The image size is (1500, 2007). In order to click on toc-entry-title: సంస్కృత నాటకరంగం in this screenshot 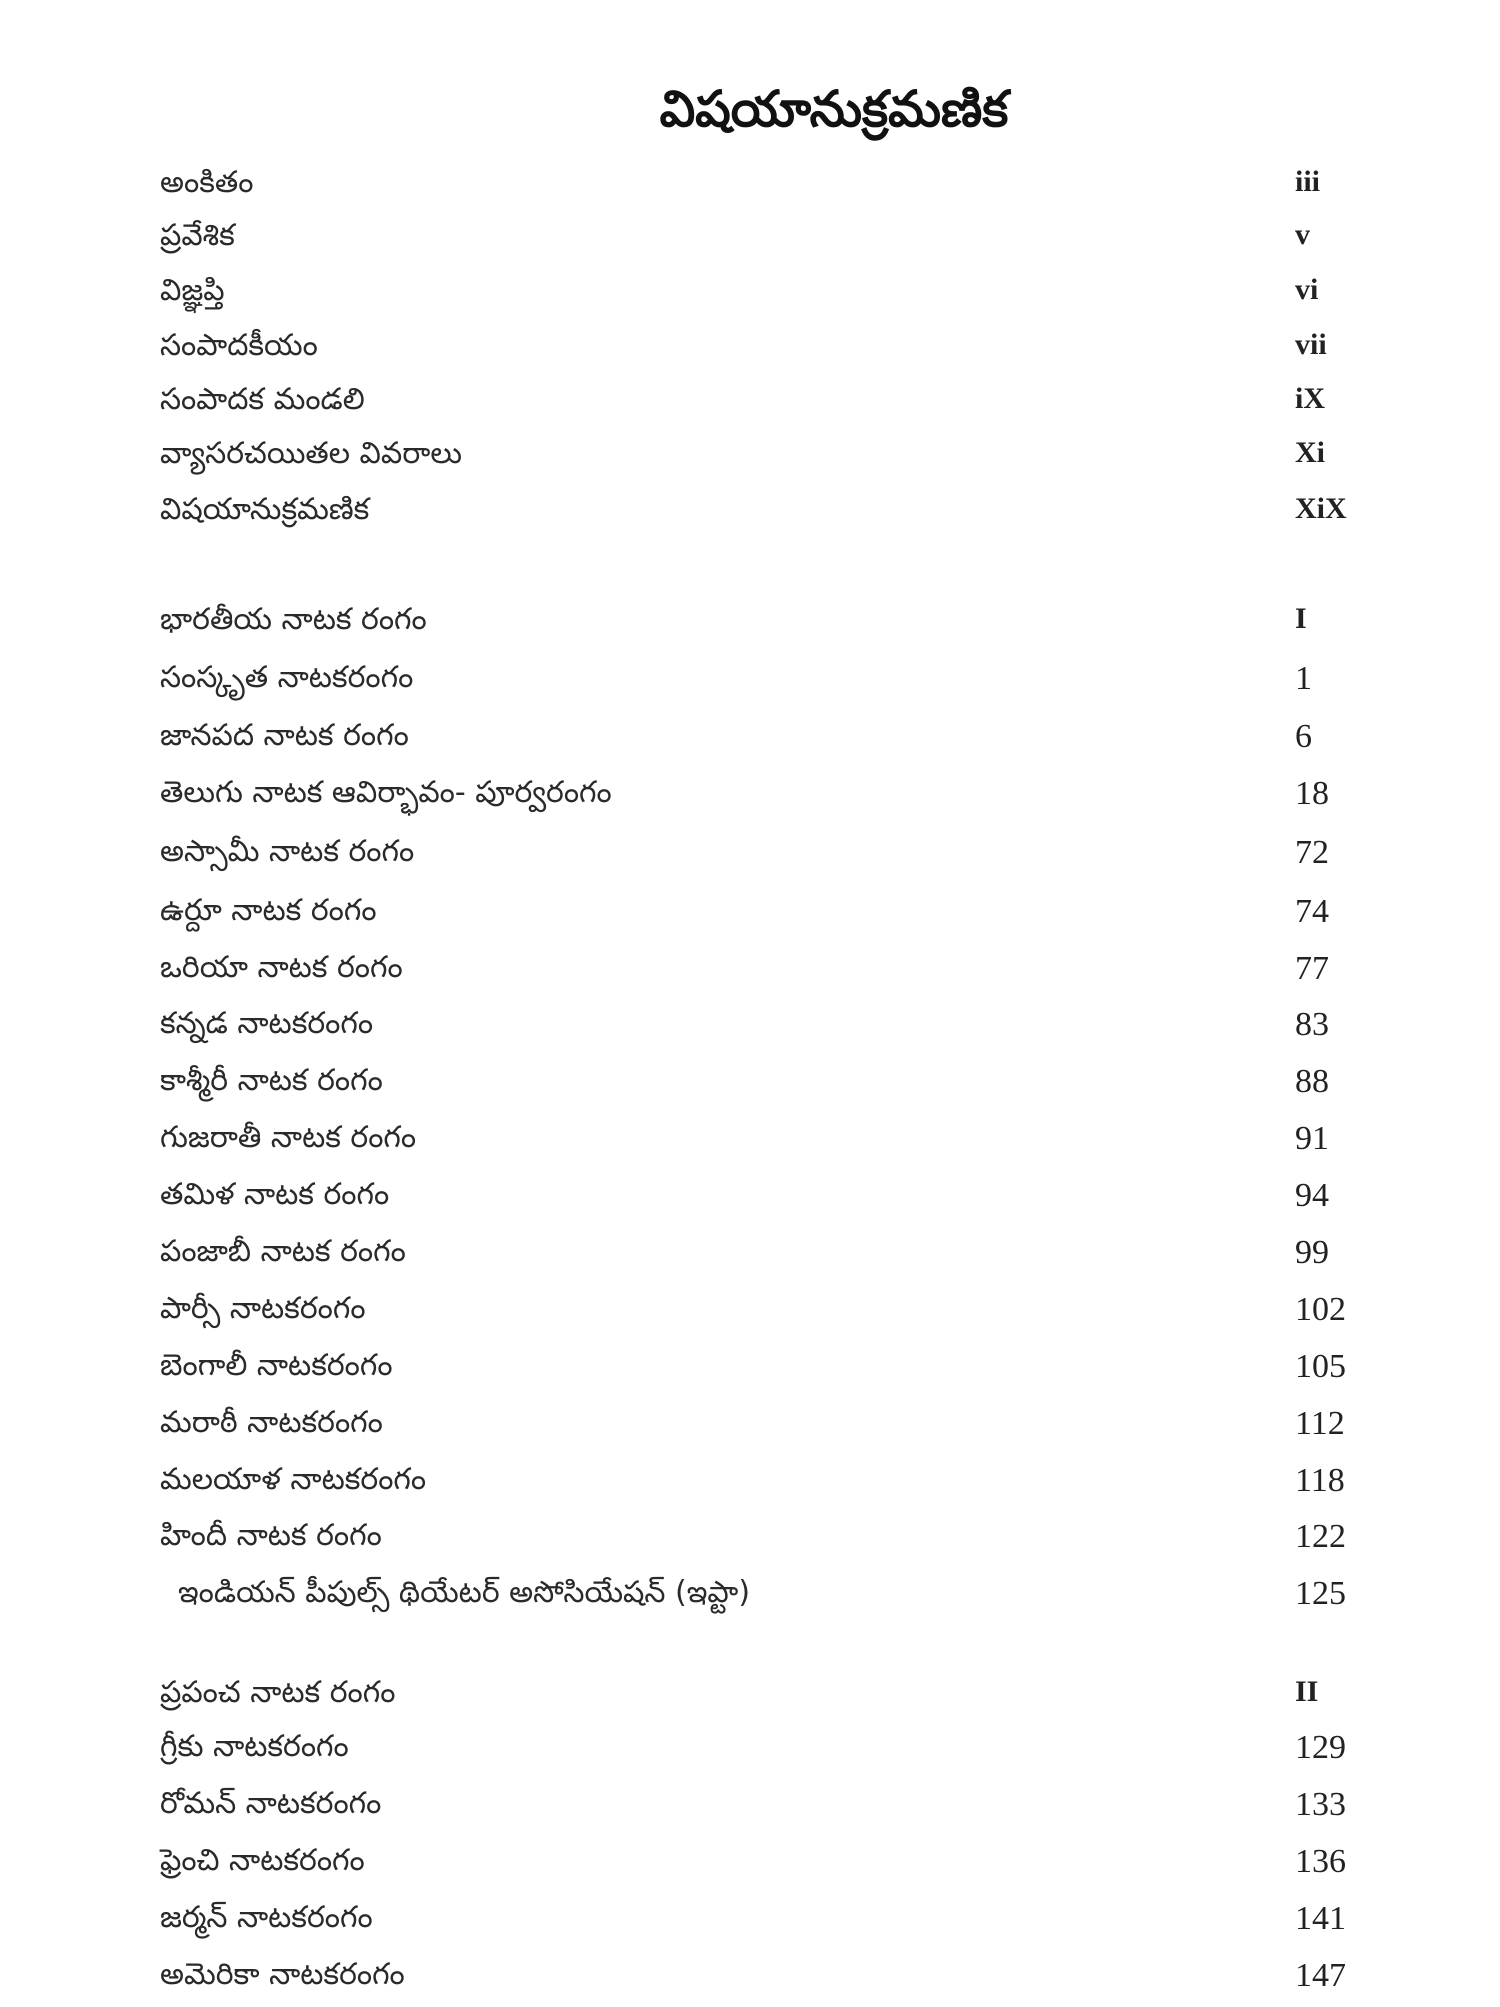, I will do `click(287, 677)`.